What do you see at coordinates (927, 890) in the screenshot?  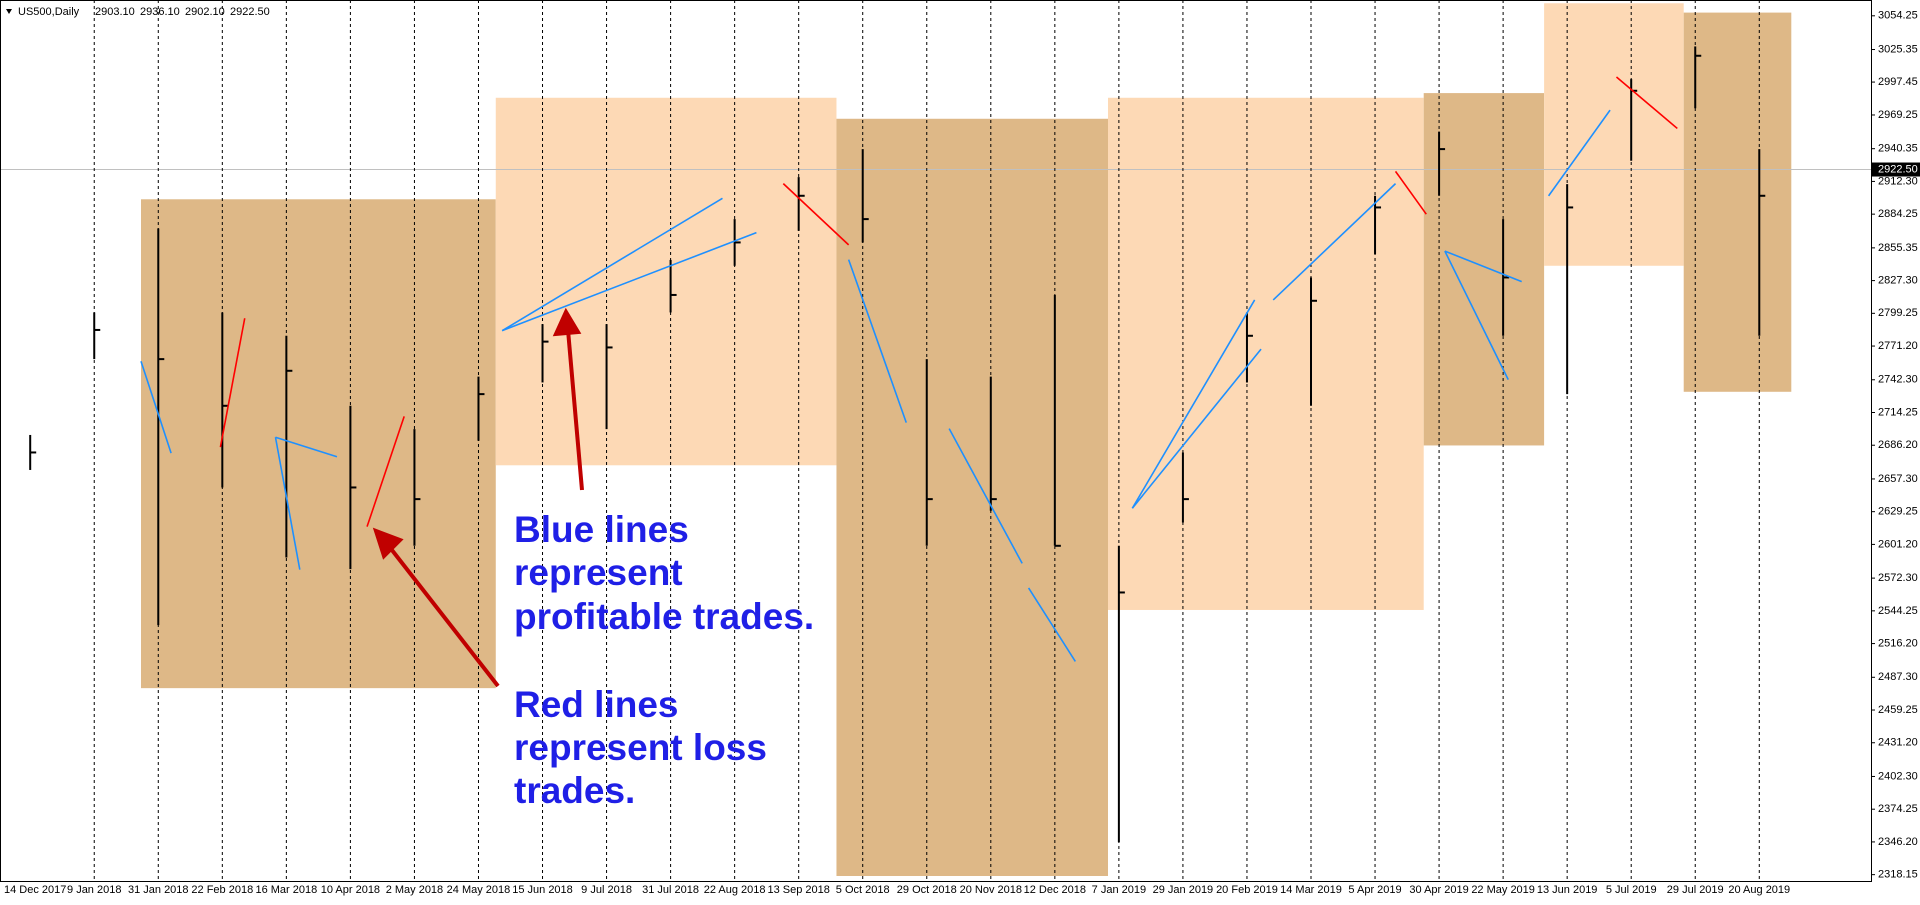 I see `x-tick-label: 29 Oct 2018` at bounding box center [927, 890].